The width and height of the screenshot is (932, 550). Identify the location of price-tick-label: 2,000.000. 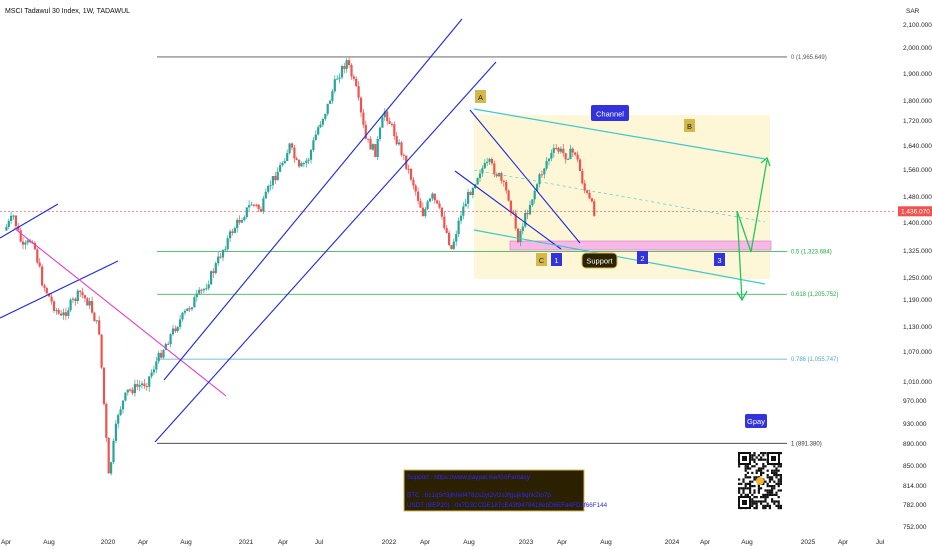
(917, 48).